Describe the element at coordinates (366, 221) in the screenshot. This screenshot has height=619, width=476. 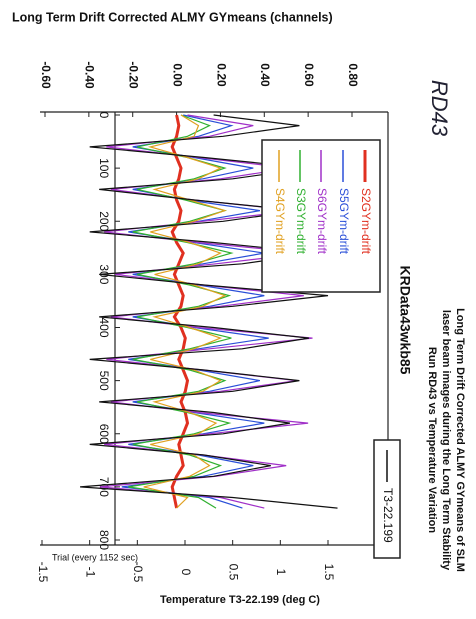
I see `legend-label: S2GYm-drift` at that location.